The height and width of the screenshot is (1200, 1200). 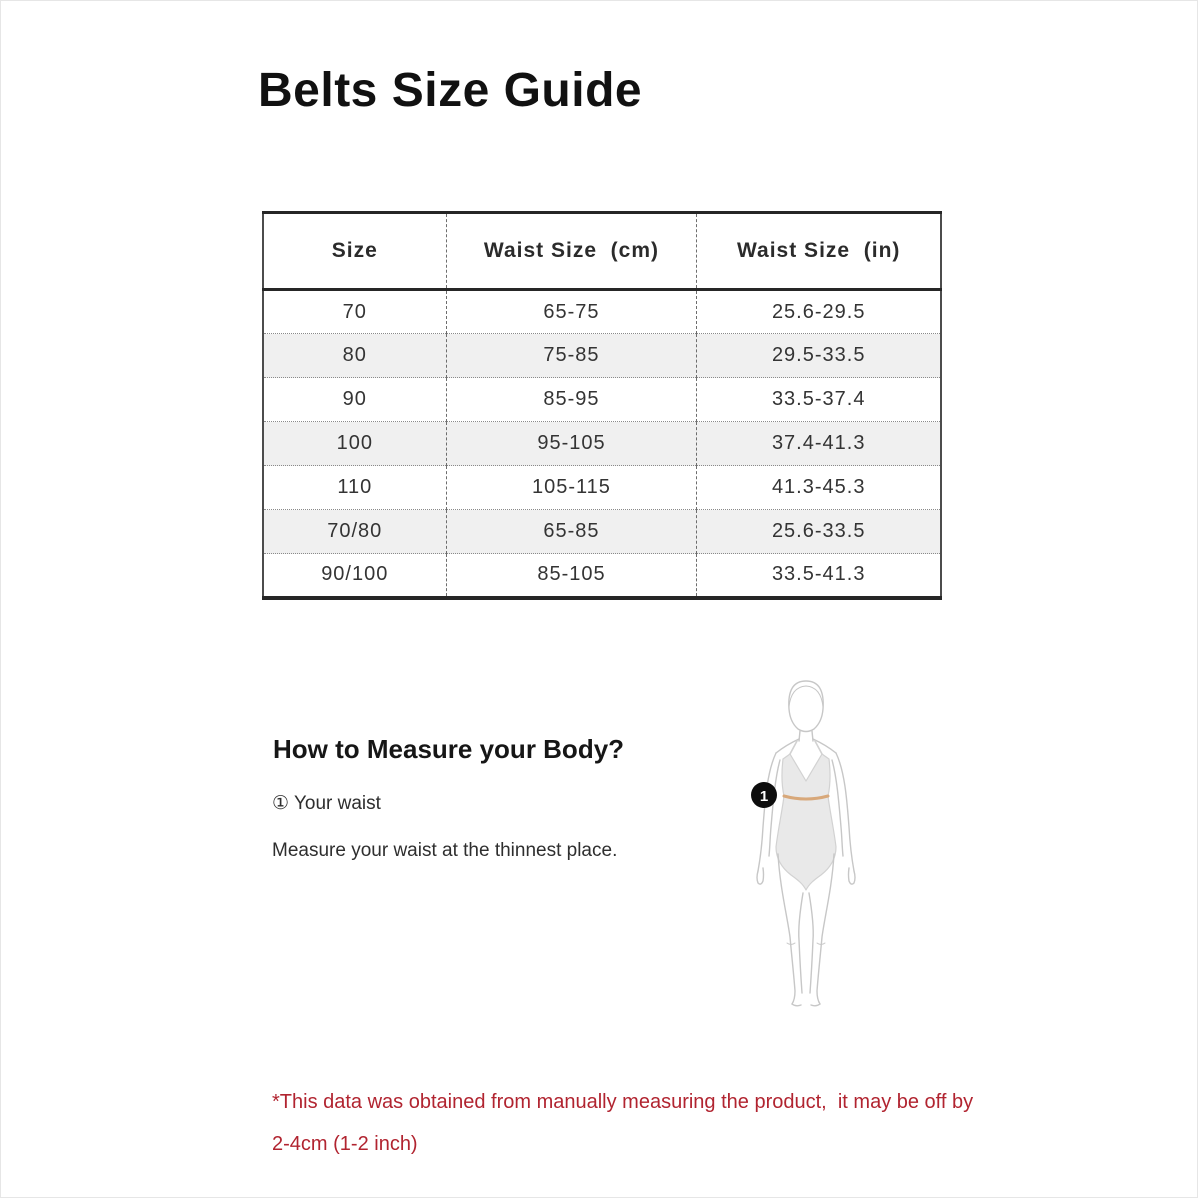 What do you see at coordinates (354, 250) in the screenshot?
I see `col-header-size: Size` at bounding box center [354, 250].